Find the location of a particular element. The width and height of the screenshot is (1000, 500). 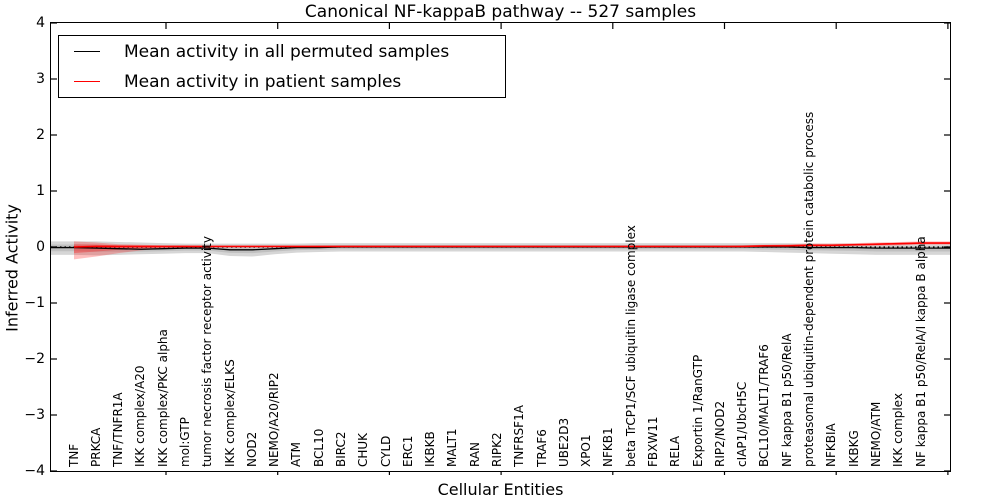

x-tick-label: XPO1 is located at coordinates (586, 450).